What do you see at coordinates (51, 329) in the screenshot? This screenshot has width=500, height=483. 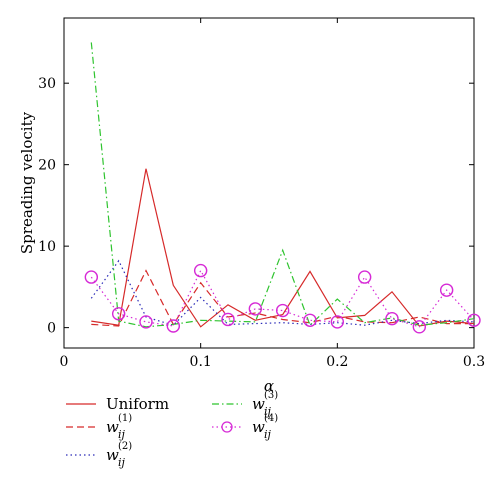 I see `y-tick-label: 0` at bounding box center [51, 329].